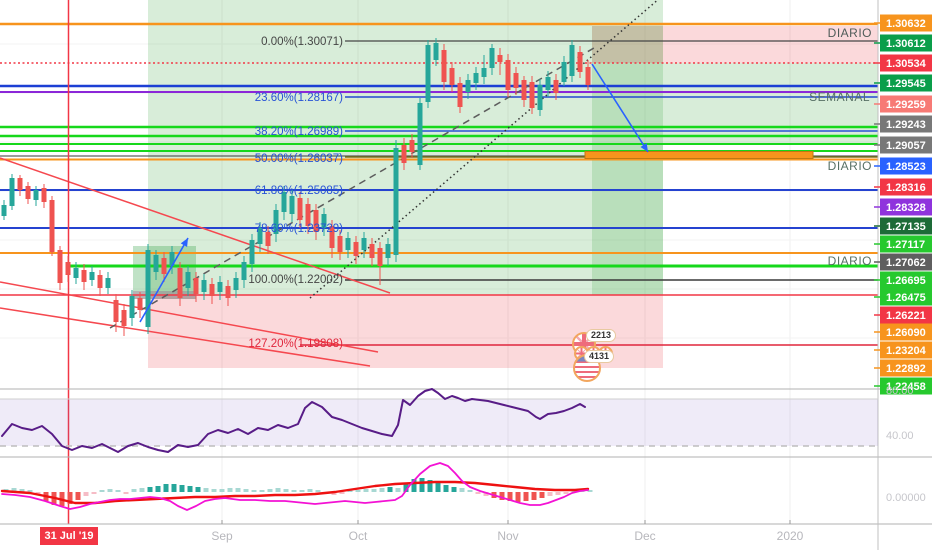  I want to click on macd-signal-line, so click(295, 492).